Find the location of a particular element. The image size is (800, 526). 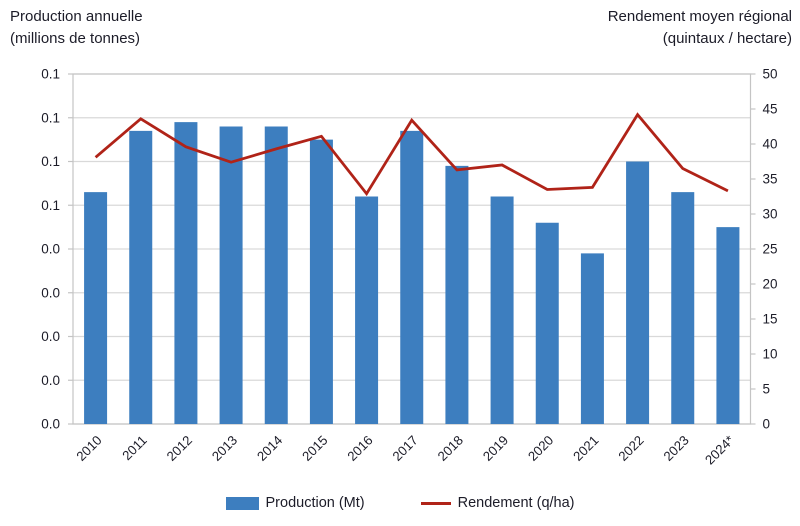

x-axis-label-2018: 2018 is located at coordinates (450, 448).